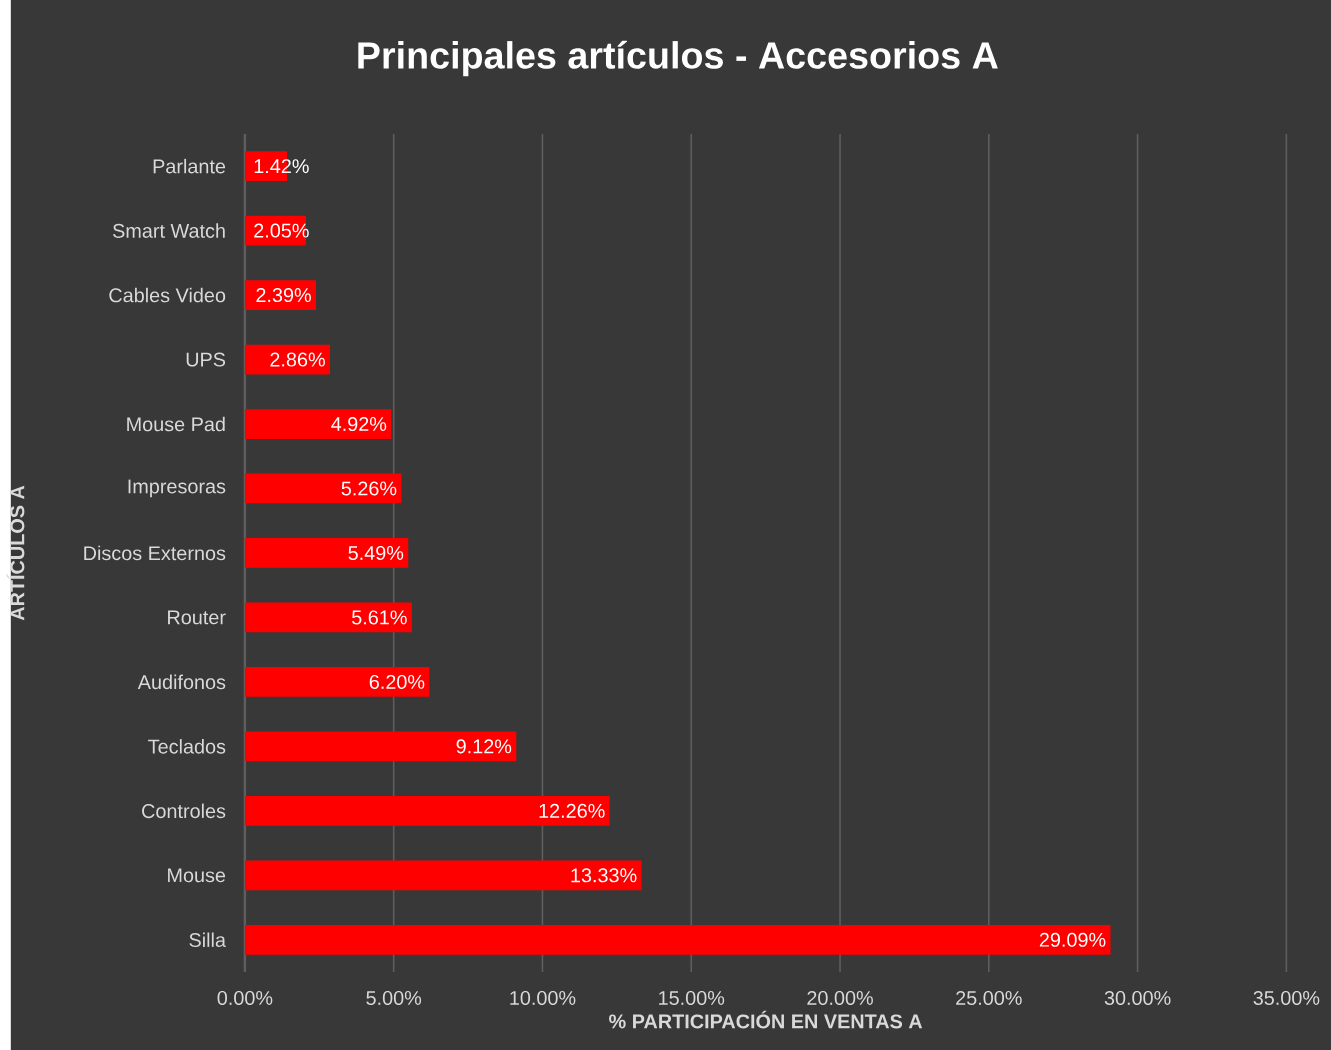 This screenshot has width=1331, height=1050. Describe the element at coordinates (297, 359) in the screenshot. I see `data-label: 2.86%` at that location.